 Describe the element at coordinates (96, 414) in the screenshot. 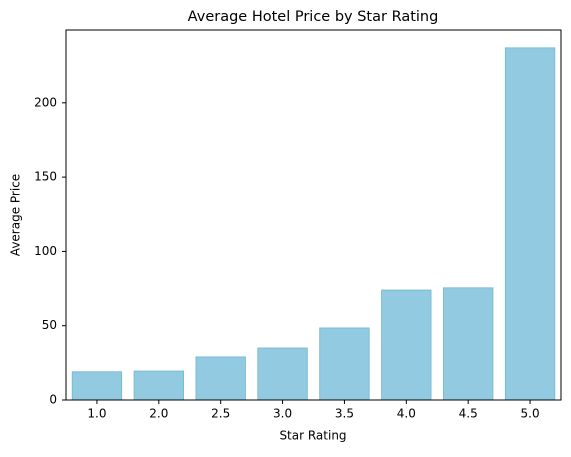

I see `x-tick-label: 1.0` at that location.